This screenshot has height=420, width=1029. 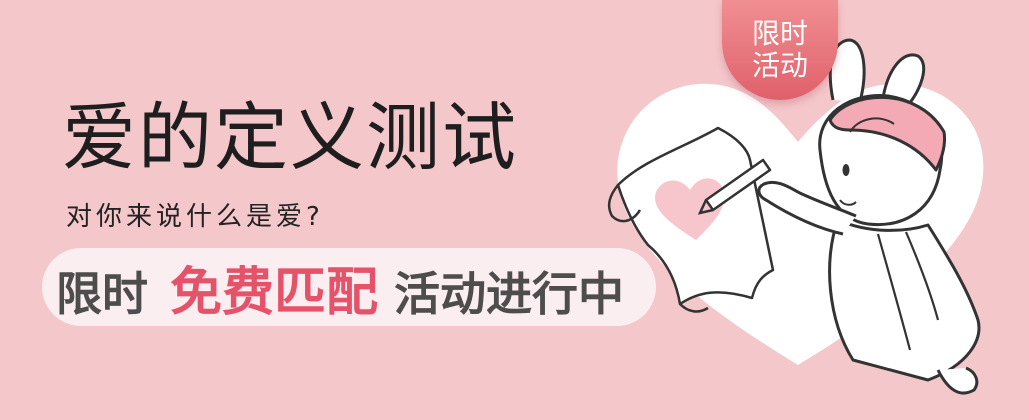 I want to click on banner-title: 爱的定义测试, so click(x=290, y=138).